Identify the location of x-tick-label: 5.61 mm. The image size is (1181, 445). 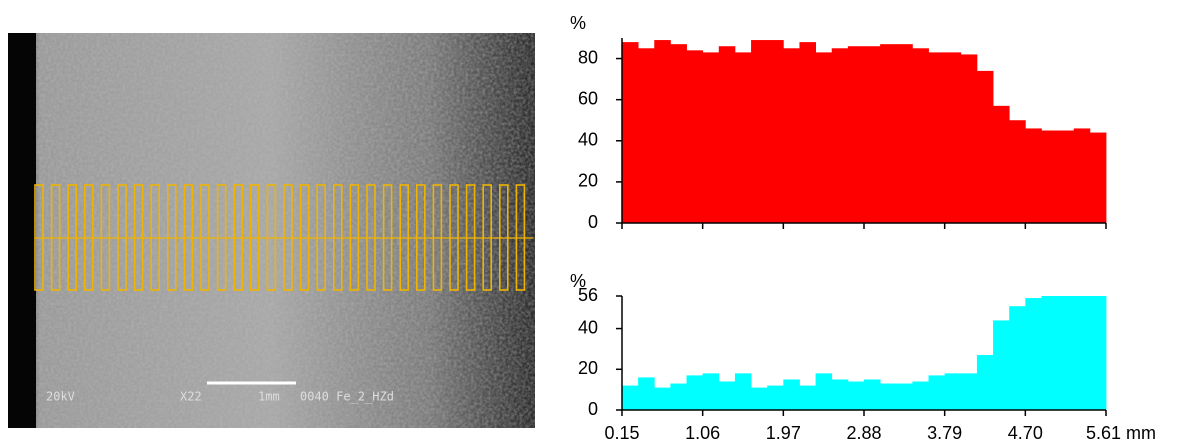
(1121, 433).